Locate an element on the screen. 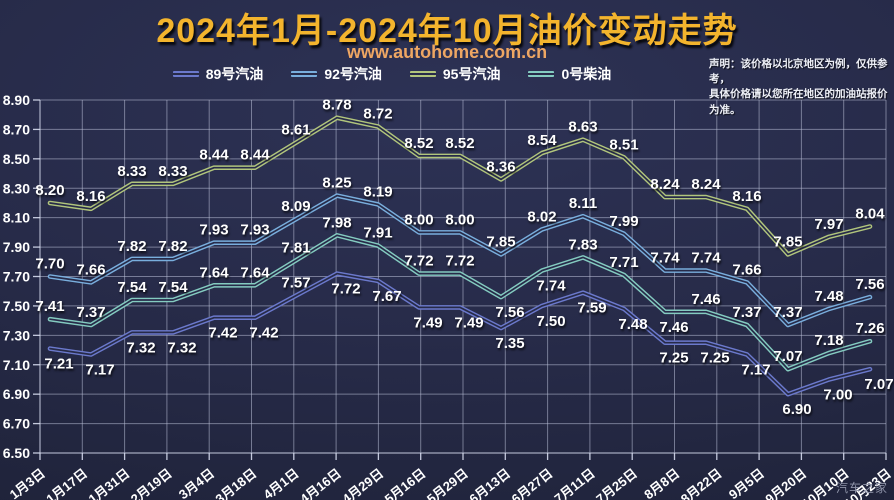 Image resolution: width=894 pixels, height=500 pixels. data-label-gasoline-92: 7.82 is located at coordinates (131, 246).